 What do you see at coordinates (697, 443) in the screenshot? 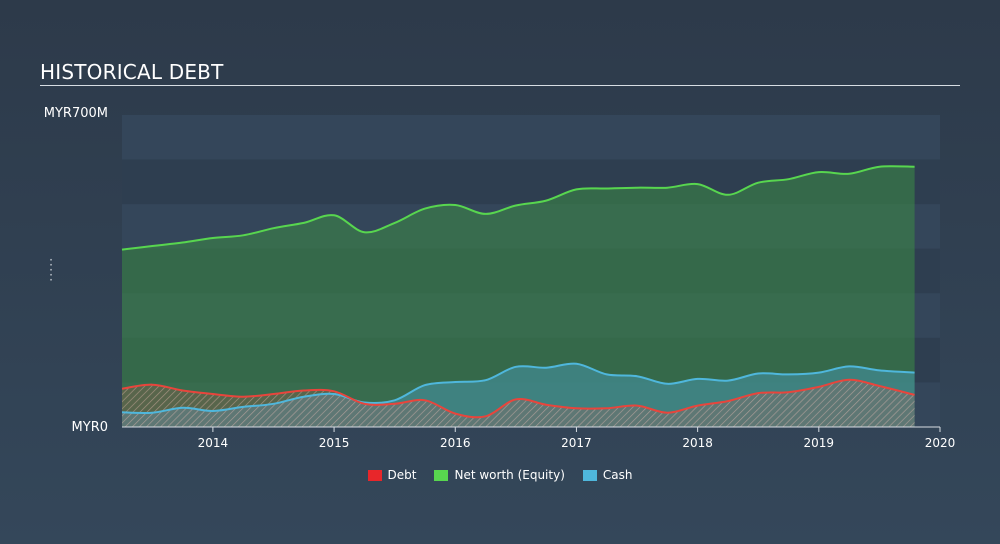
I see `x-tick-label: 2018` at bounding box center [697, 443].